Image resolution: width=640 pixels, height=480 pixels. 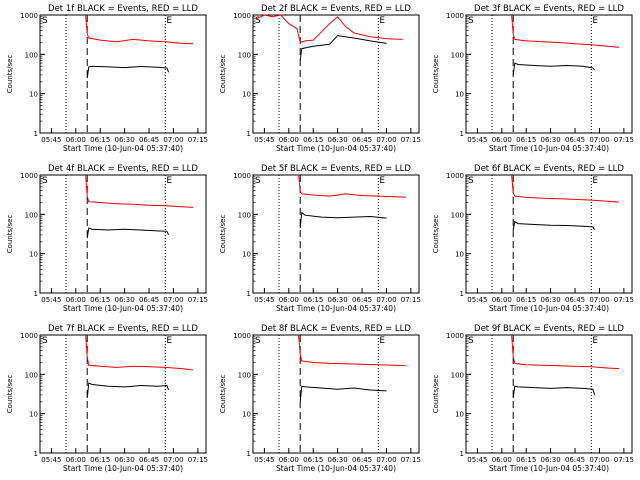 I want to click on chart-title: Det 6f BLACK = Events, RED = LLD, so click(x=549, y=169).